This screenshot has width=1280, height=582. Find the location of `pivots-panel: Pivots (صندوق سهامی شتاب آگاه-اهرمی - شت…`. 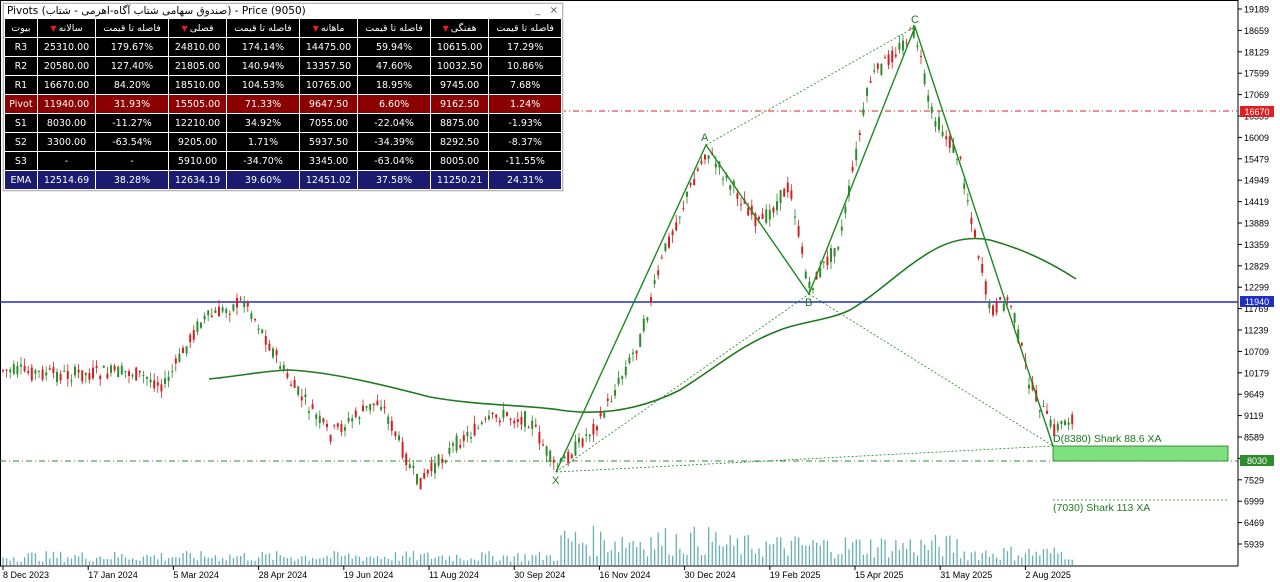

pivots-panel: Pivots (صندوق سهامی شتاب آگاه-اهرمی - شت… is located at coordinates (283, 97).